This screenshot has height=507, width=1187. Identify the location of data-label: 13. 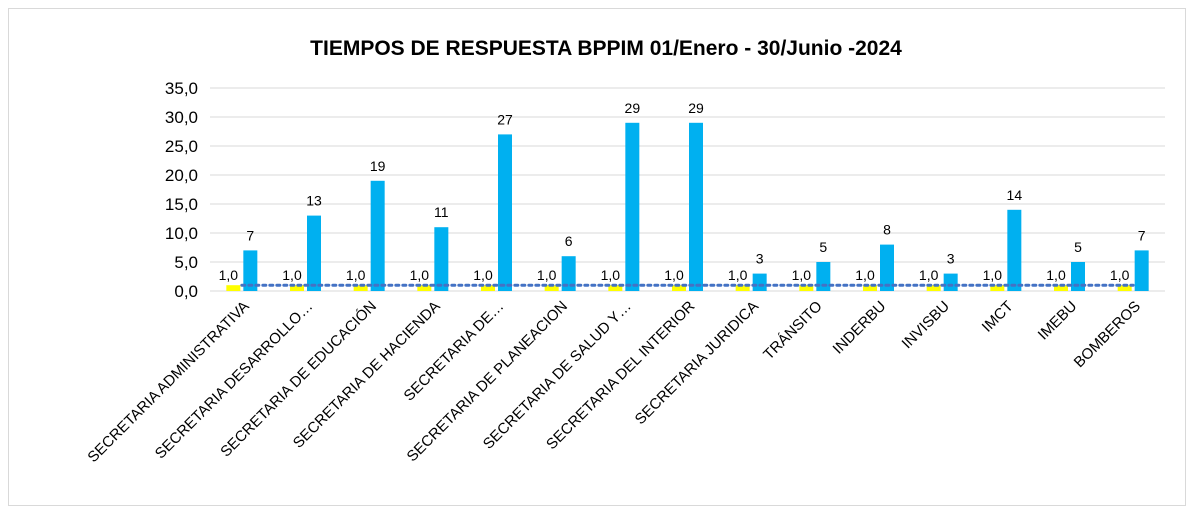
(314, 201).